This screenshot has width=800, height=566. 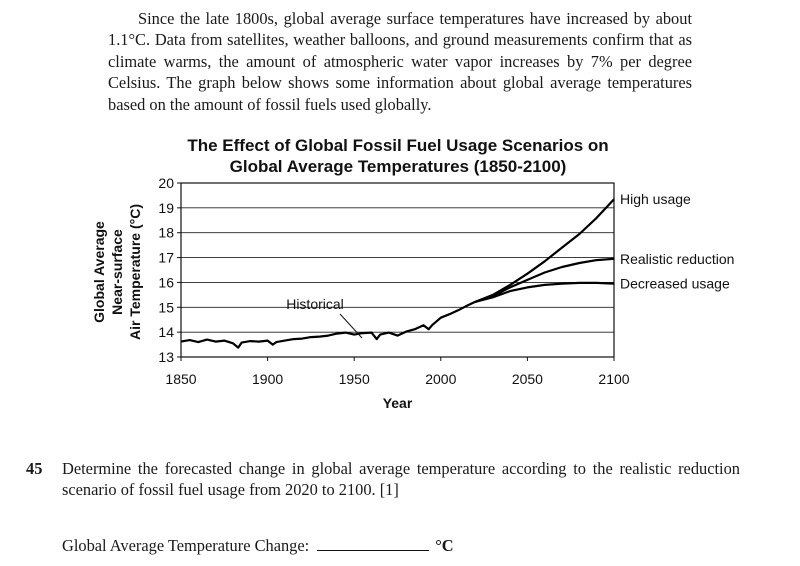 I want to click on y-tick-label-14: 14, so click(x=166, y=332).